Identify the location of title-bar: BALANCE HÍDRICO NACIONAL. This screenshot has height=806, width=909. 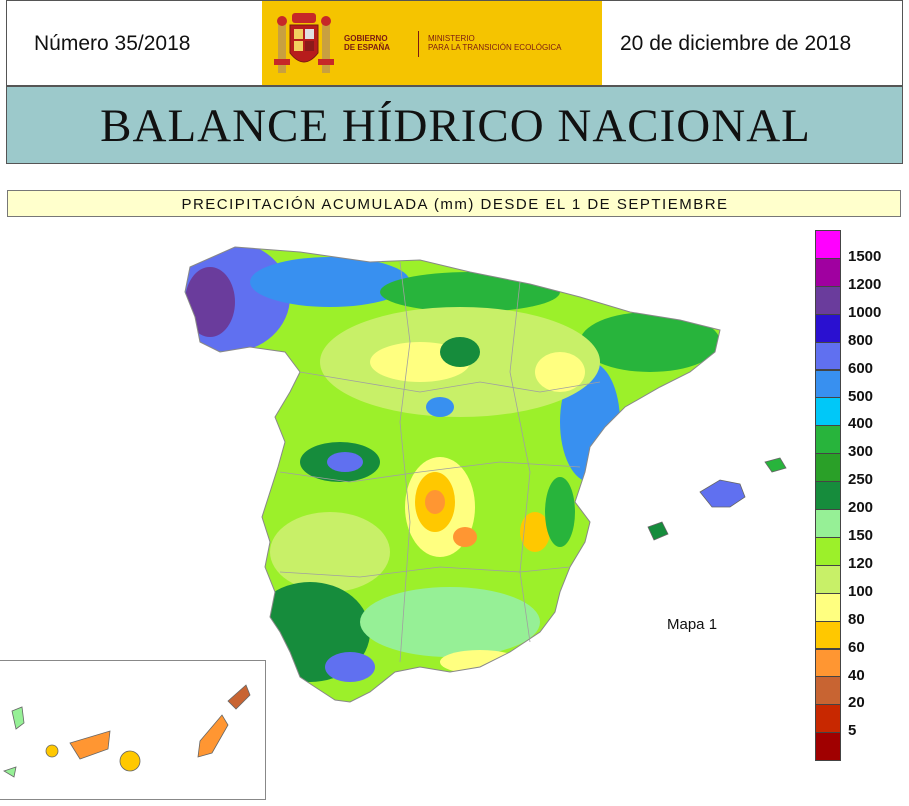
(454, 125).